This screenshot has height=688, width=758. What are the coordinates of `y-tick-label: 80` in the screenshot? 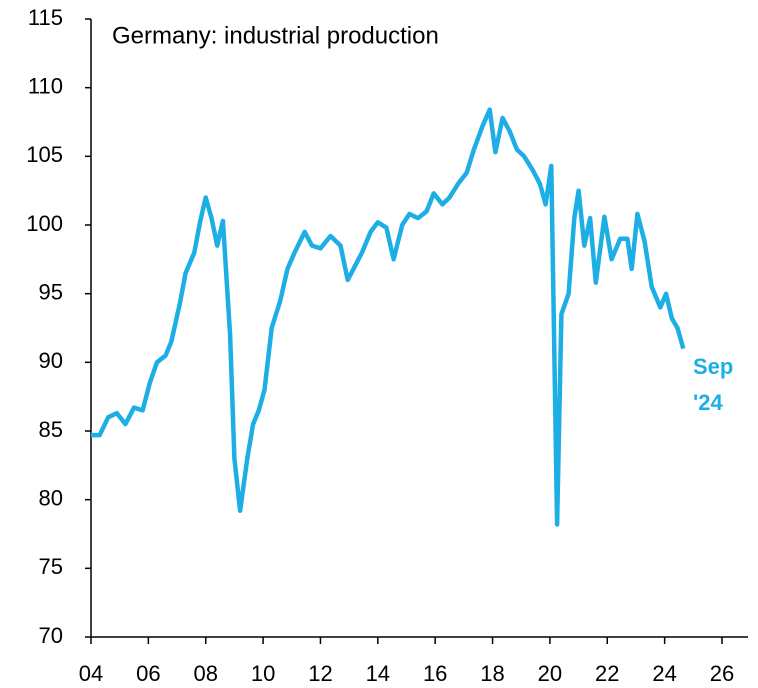 It's located at (51, 497).